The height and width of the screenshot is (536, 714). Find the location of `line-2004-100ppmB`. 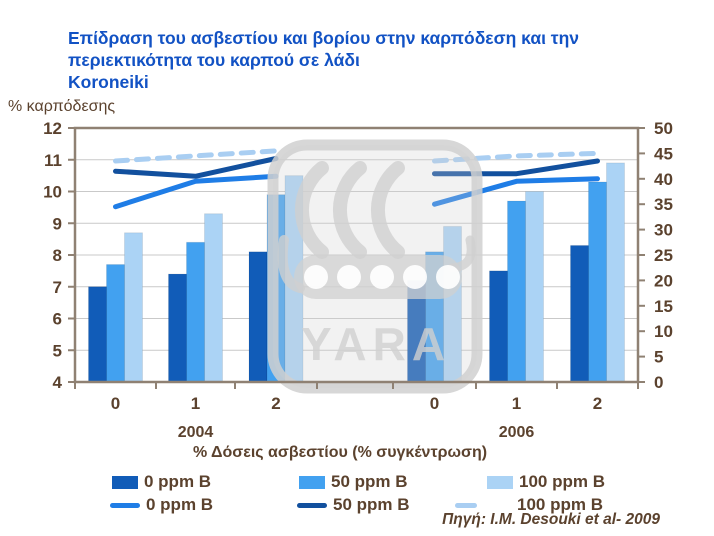

line-2004-100ppmB is located at coordinates (196, 156).